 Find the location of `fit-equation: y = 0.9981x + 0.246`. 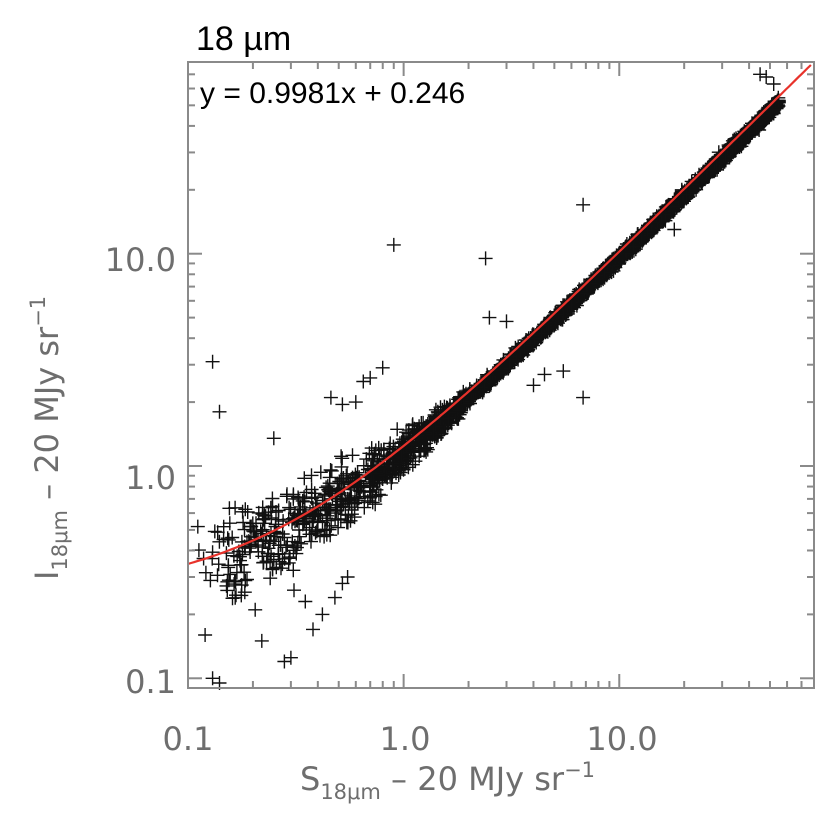

fit-equation: y = 0.9981x + 0.246 is located at coordinates (332, 93).